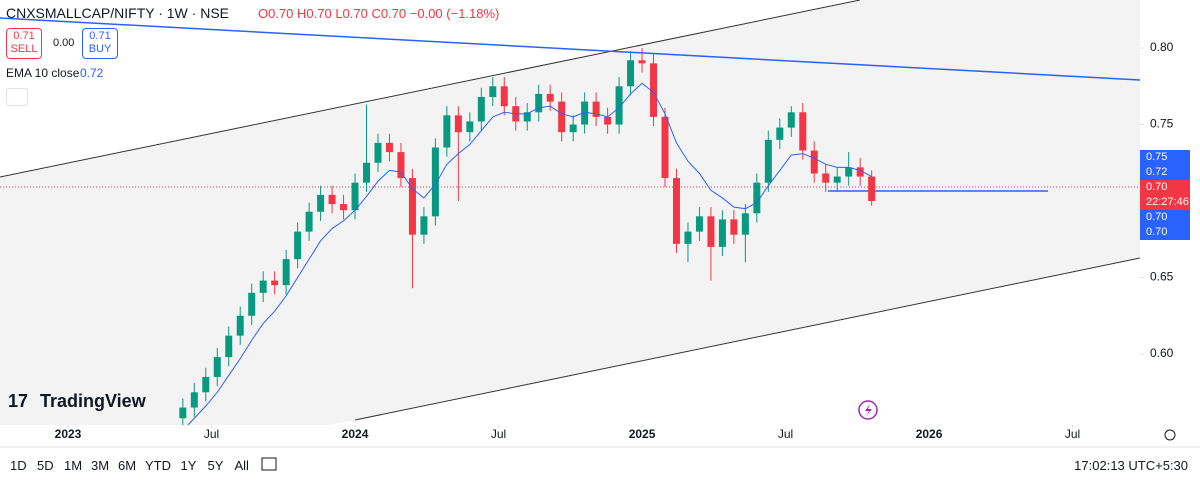 The height and width of the screenshot is (482, 1200). Describe the element at coordinates (1162, 353) in the screenshot. I see `y-tick-label: 0.60` at that location.